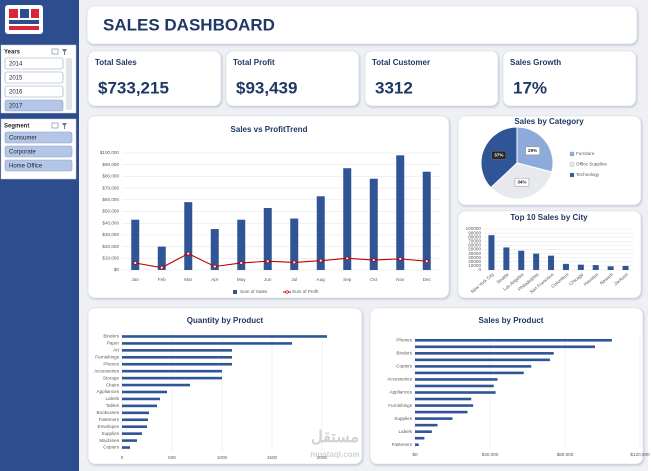 This screenshot has width=651, height=471. Describe the element at coordinates (394, 87) in the screenshot. I see `kpi-value: 3312` at that location.